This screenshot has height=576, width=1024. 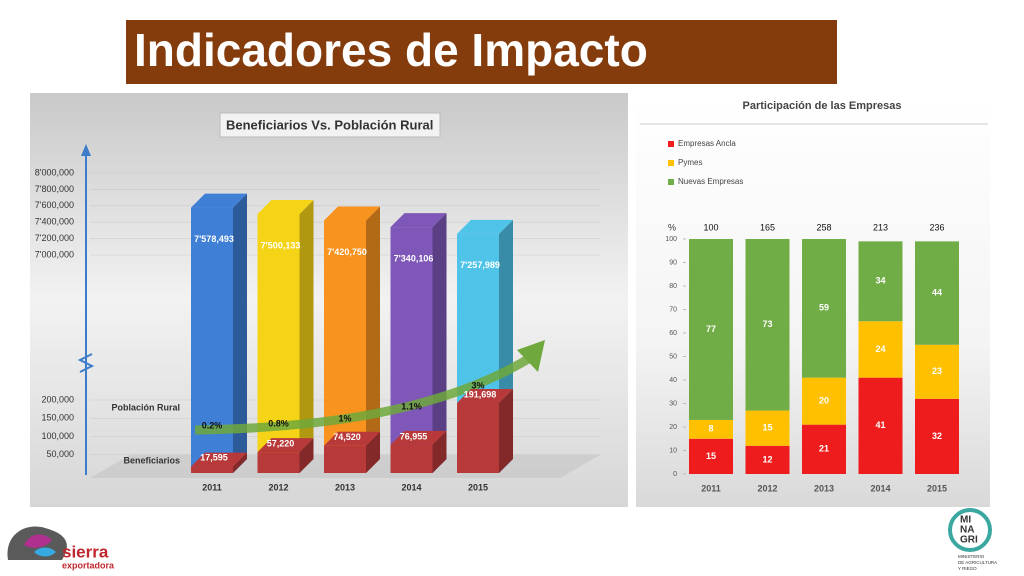 What do you see at coordinates (823, 227) in the screenshot?
I see `total-label: 258` at bounding box center [823, 227].